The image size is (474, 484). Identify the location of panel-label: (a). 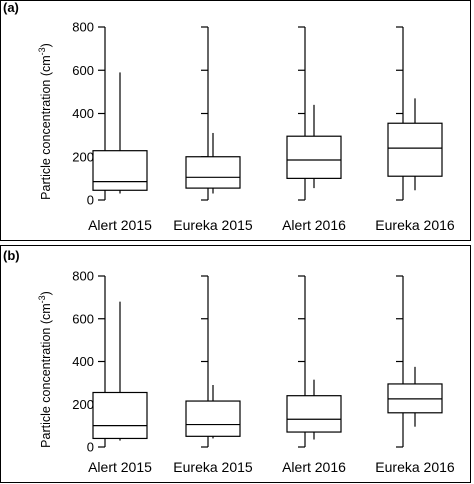
(11, 7).